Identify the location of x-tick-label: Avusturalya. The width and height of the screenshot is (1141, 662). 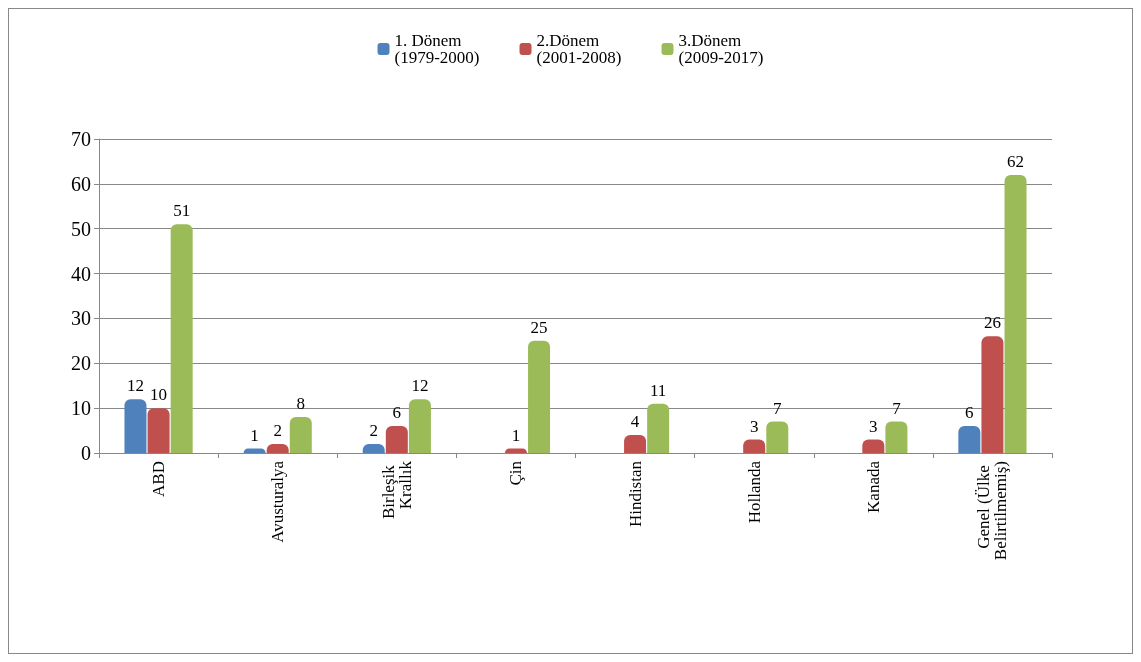
(278, 501).